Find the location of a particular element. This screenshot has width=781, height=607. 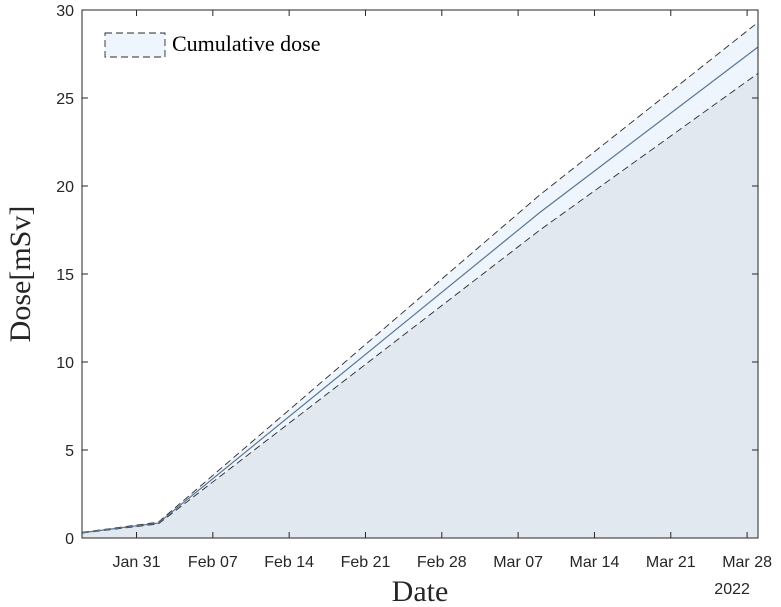

y-axis-title: Dose[mSv] is located at coordinates (20, 274).